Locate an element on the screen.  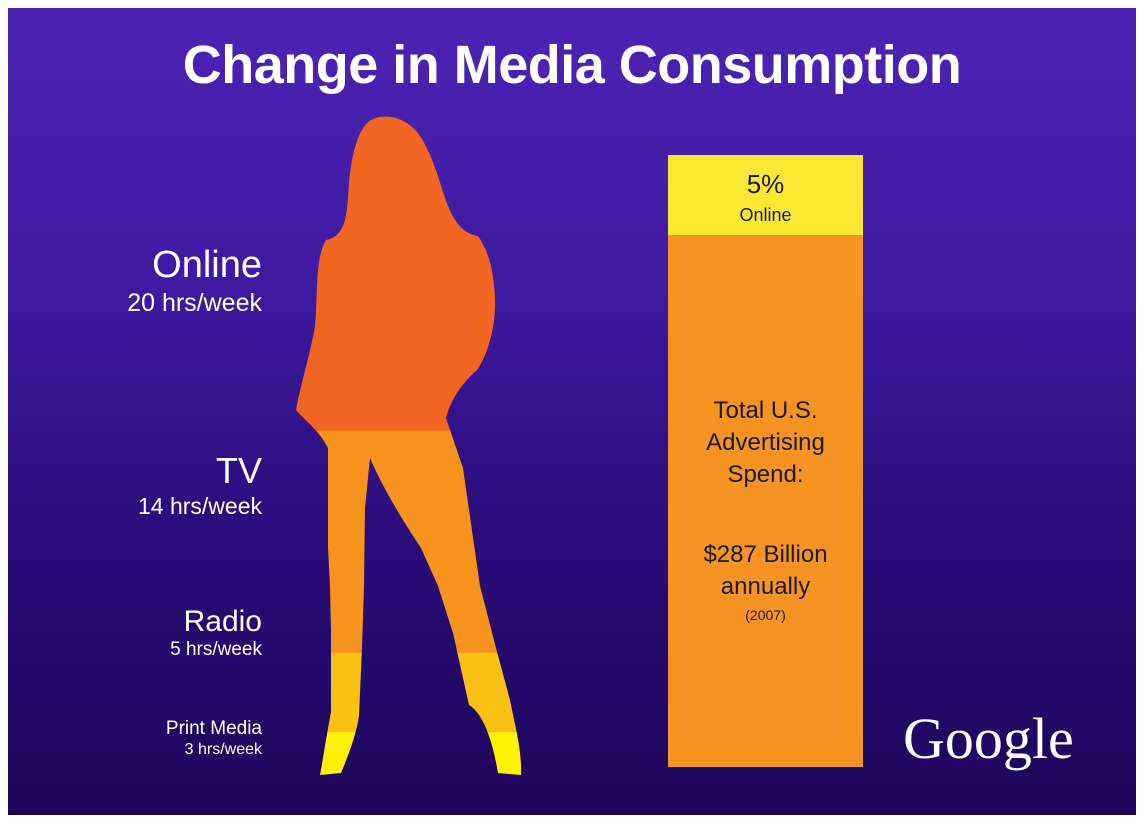
silhouette-band-tv is located at coordinates (409, 542).